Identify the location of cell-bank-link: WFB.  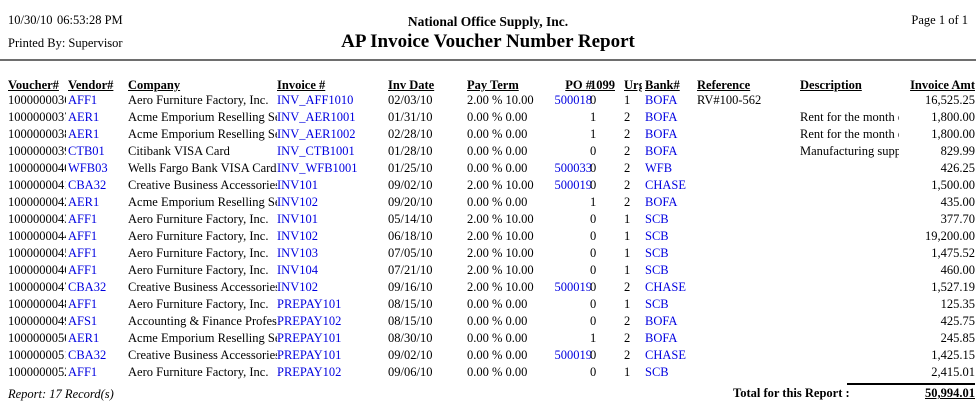
(659, 168).